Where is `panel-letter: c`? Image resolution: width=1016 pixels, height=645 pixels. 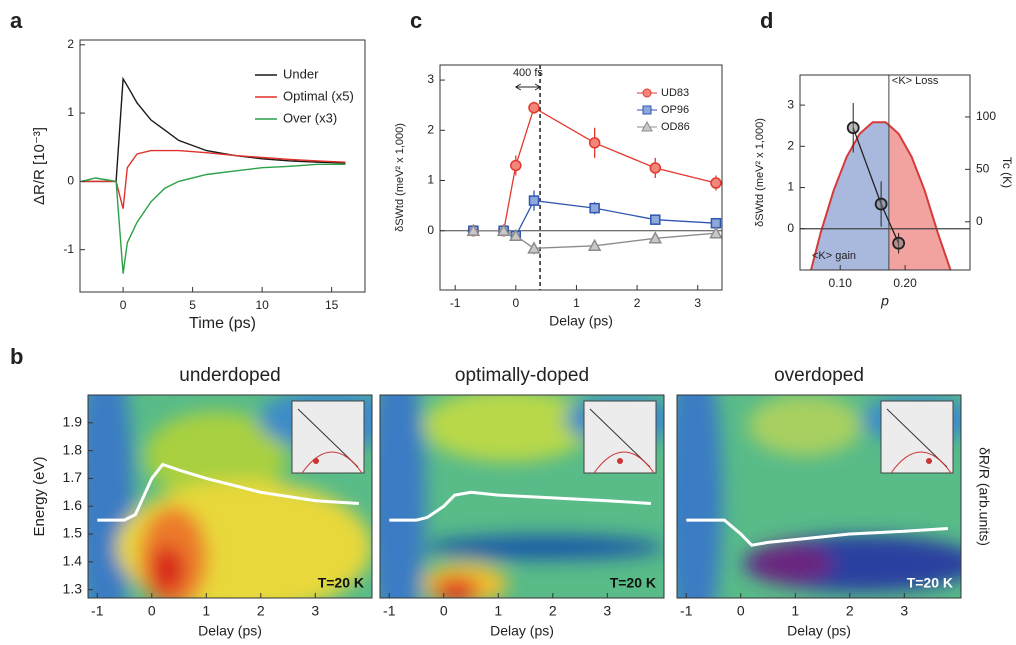 panel-letter: c is located at coordinates (416, 20).